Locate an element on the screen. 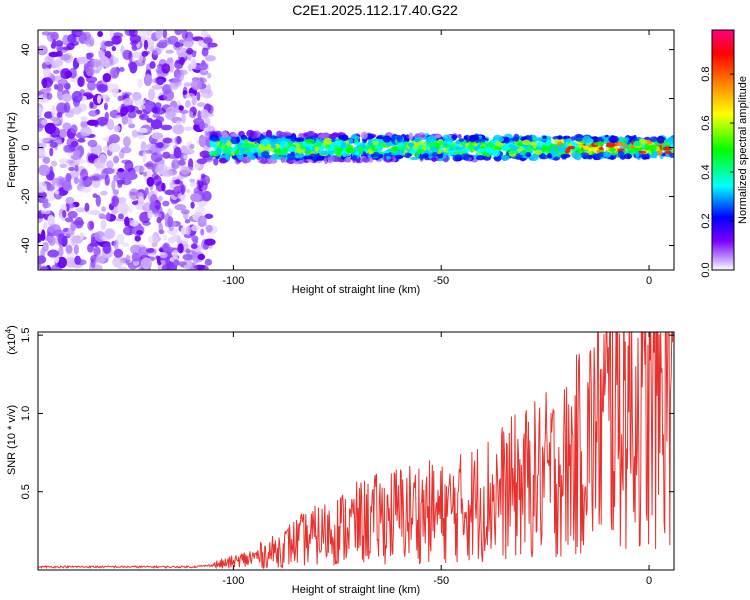 The width and height of the screenshot is (750, 600). spectrogram-y-tick-label: -40 is located at coordinates (26, 246).